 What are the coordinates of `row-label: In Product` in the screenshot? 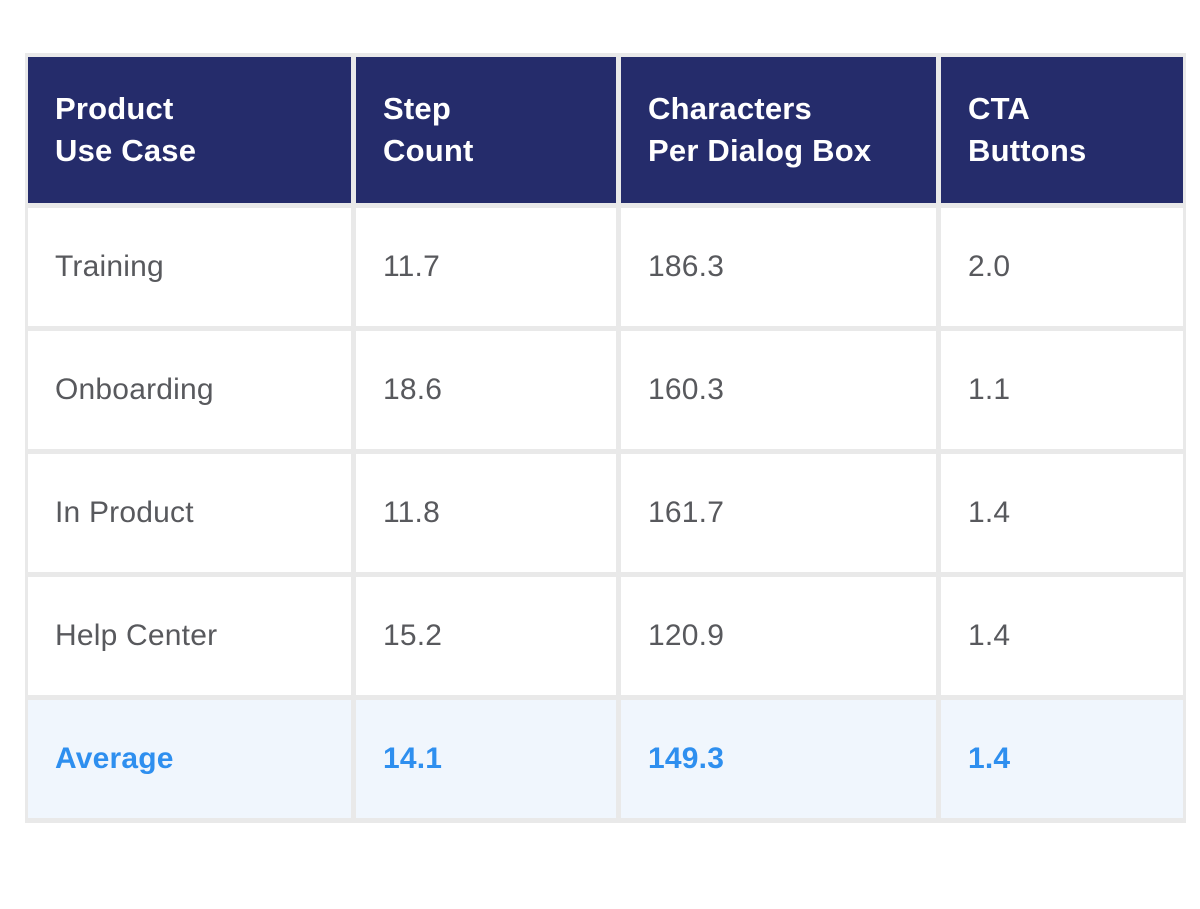 It's located at (189, 513).